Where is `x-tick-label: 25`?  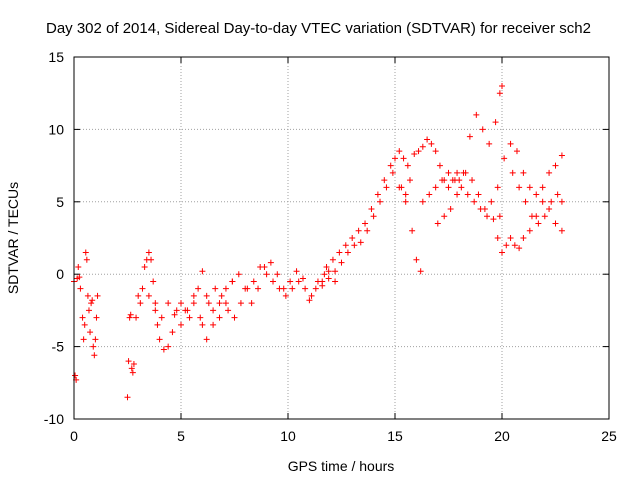
x-tick-label: 25 is located at coordinates (609, 436).